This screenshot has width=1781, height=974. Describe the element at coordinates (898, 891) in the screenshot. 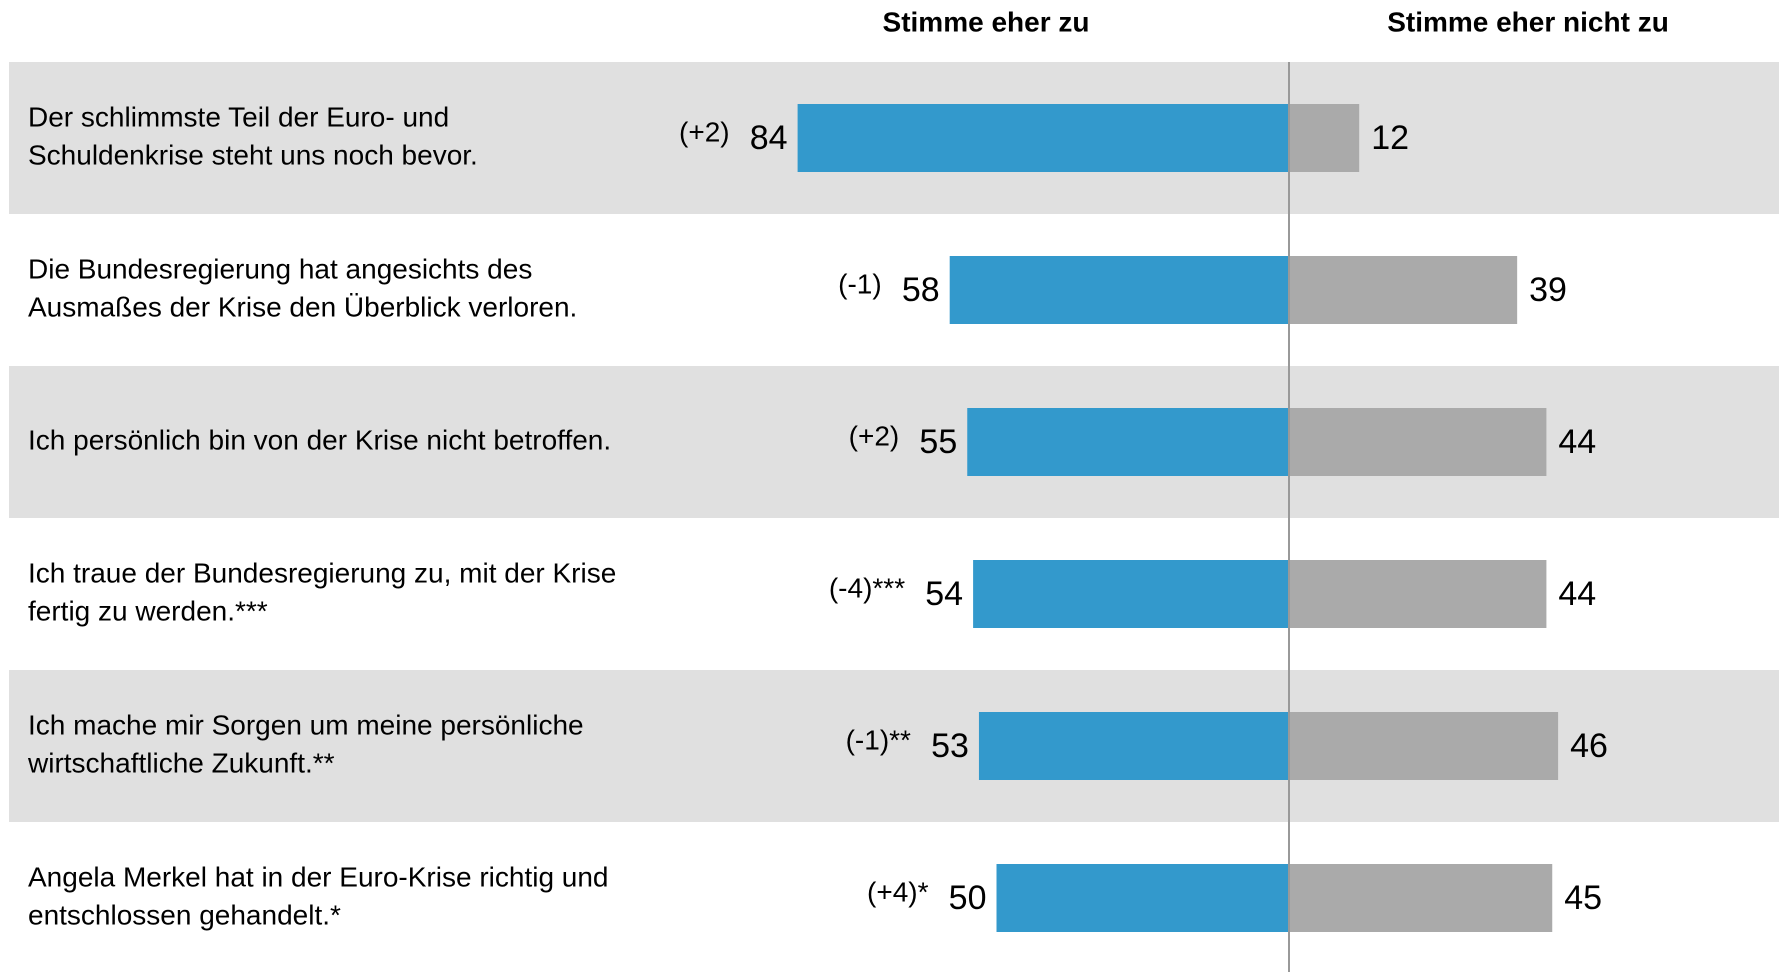

I see `change-label: (+4)*` at that location.